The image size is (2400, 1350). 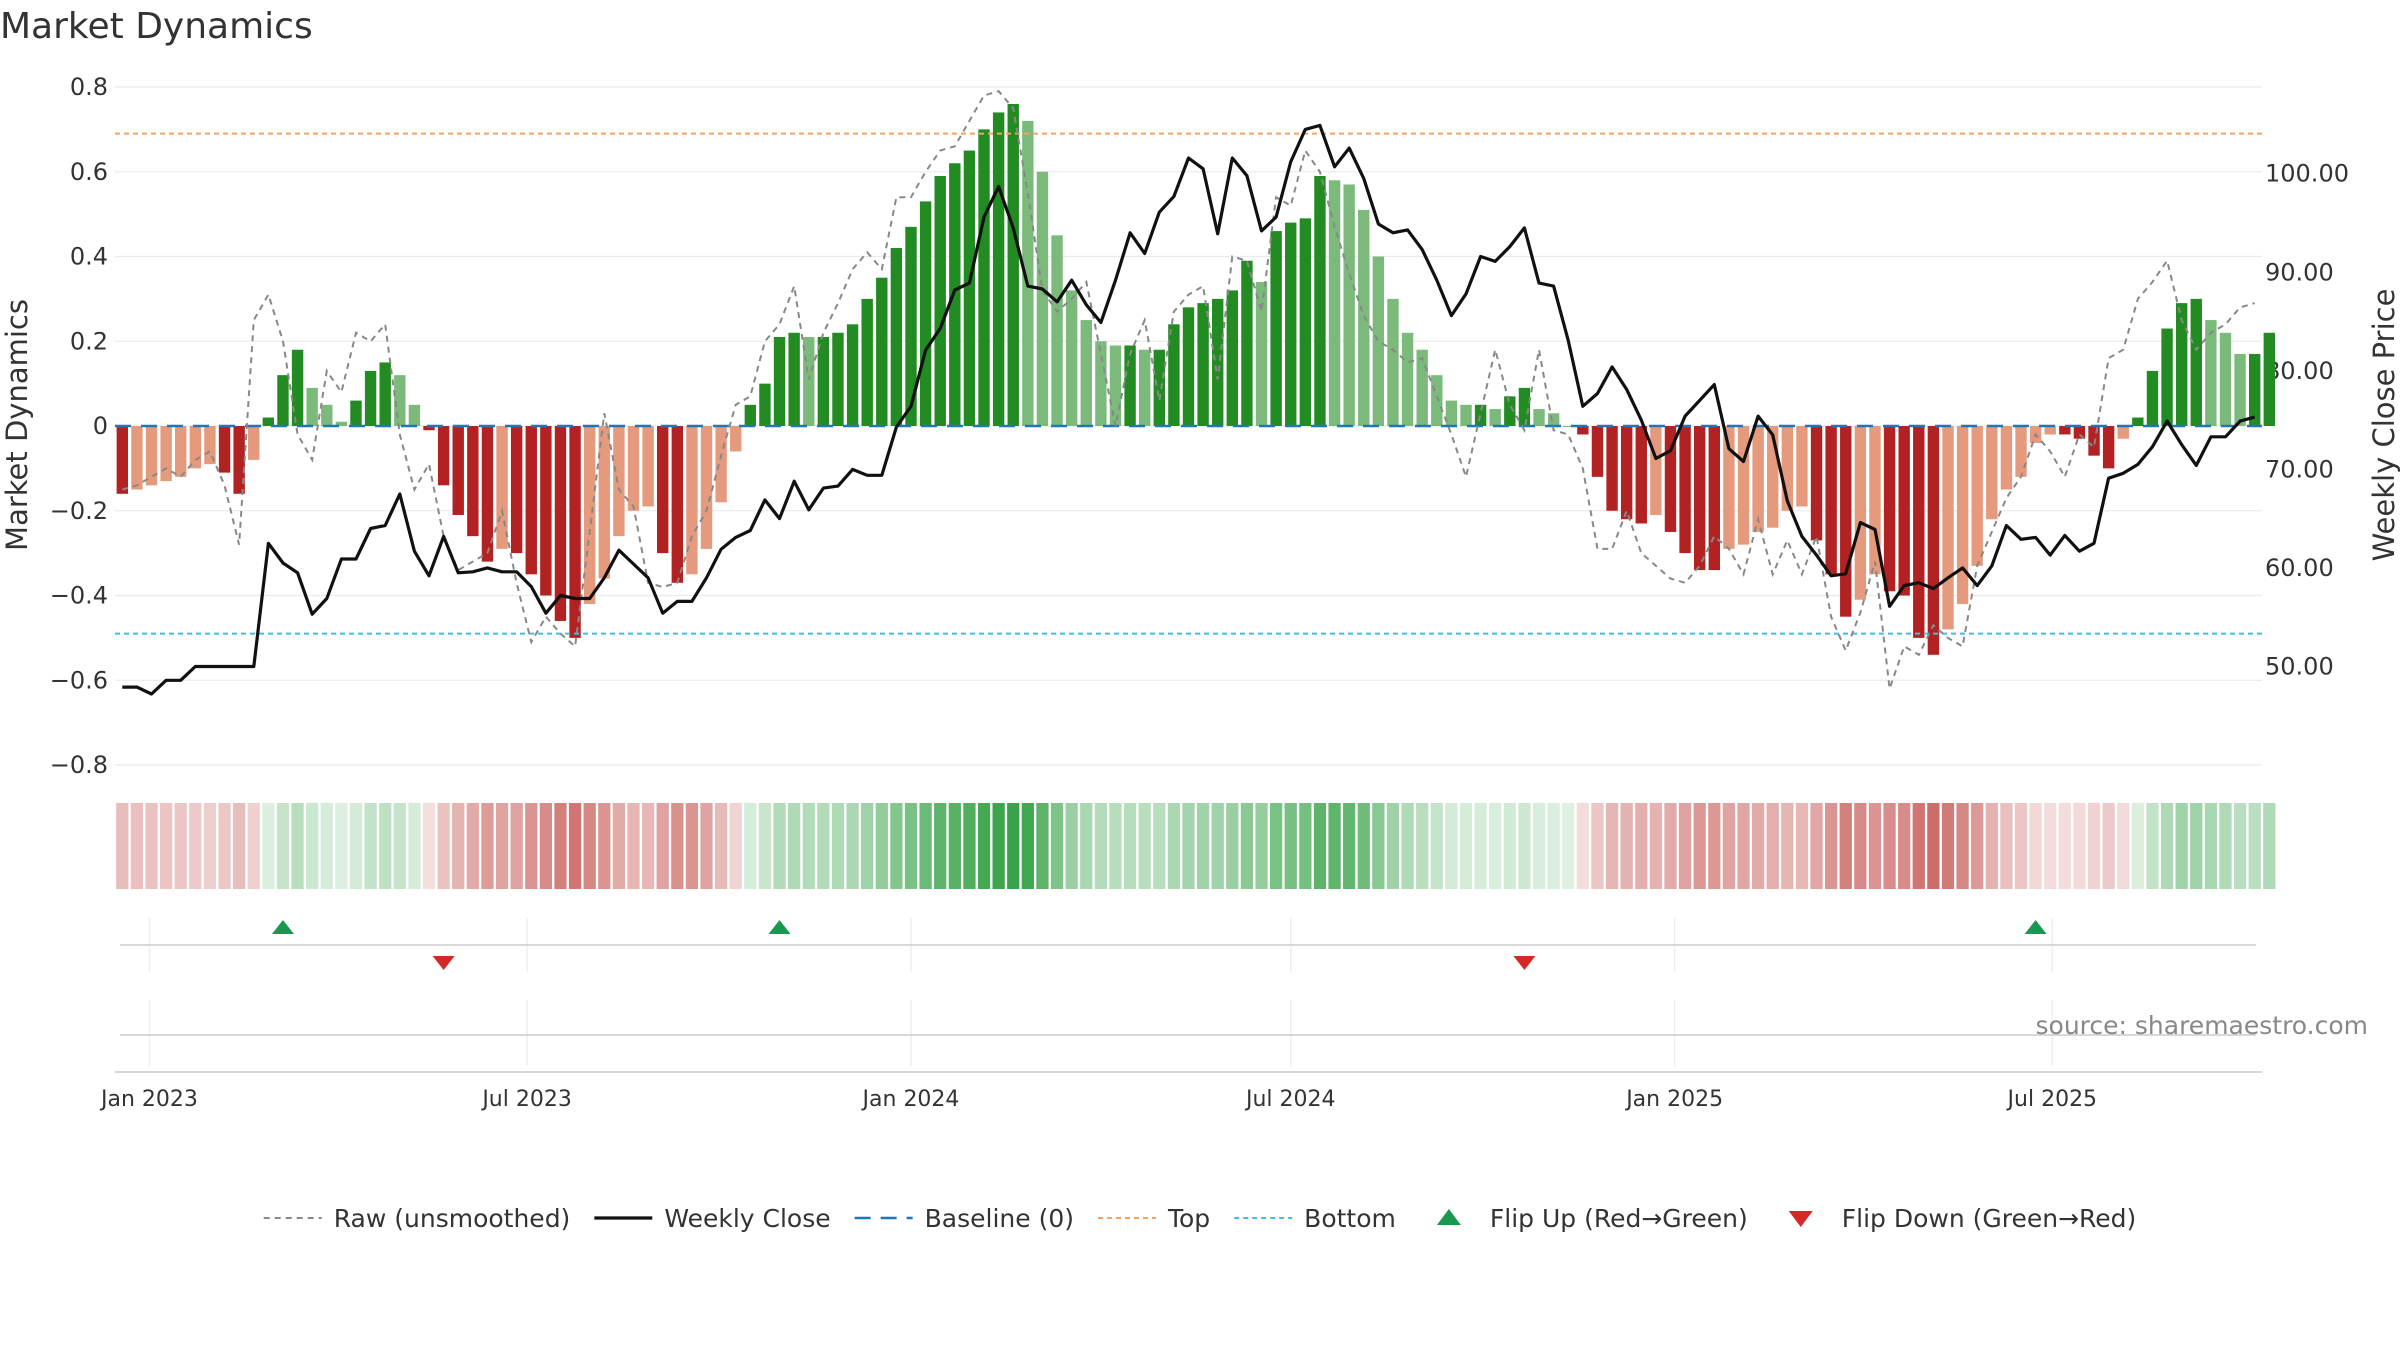 I want to click on legend-label: Bottom, so click(x=1350, y=1218).